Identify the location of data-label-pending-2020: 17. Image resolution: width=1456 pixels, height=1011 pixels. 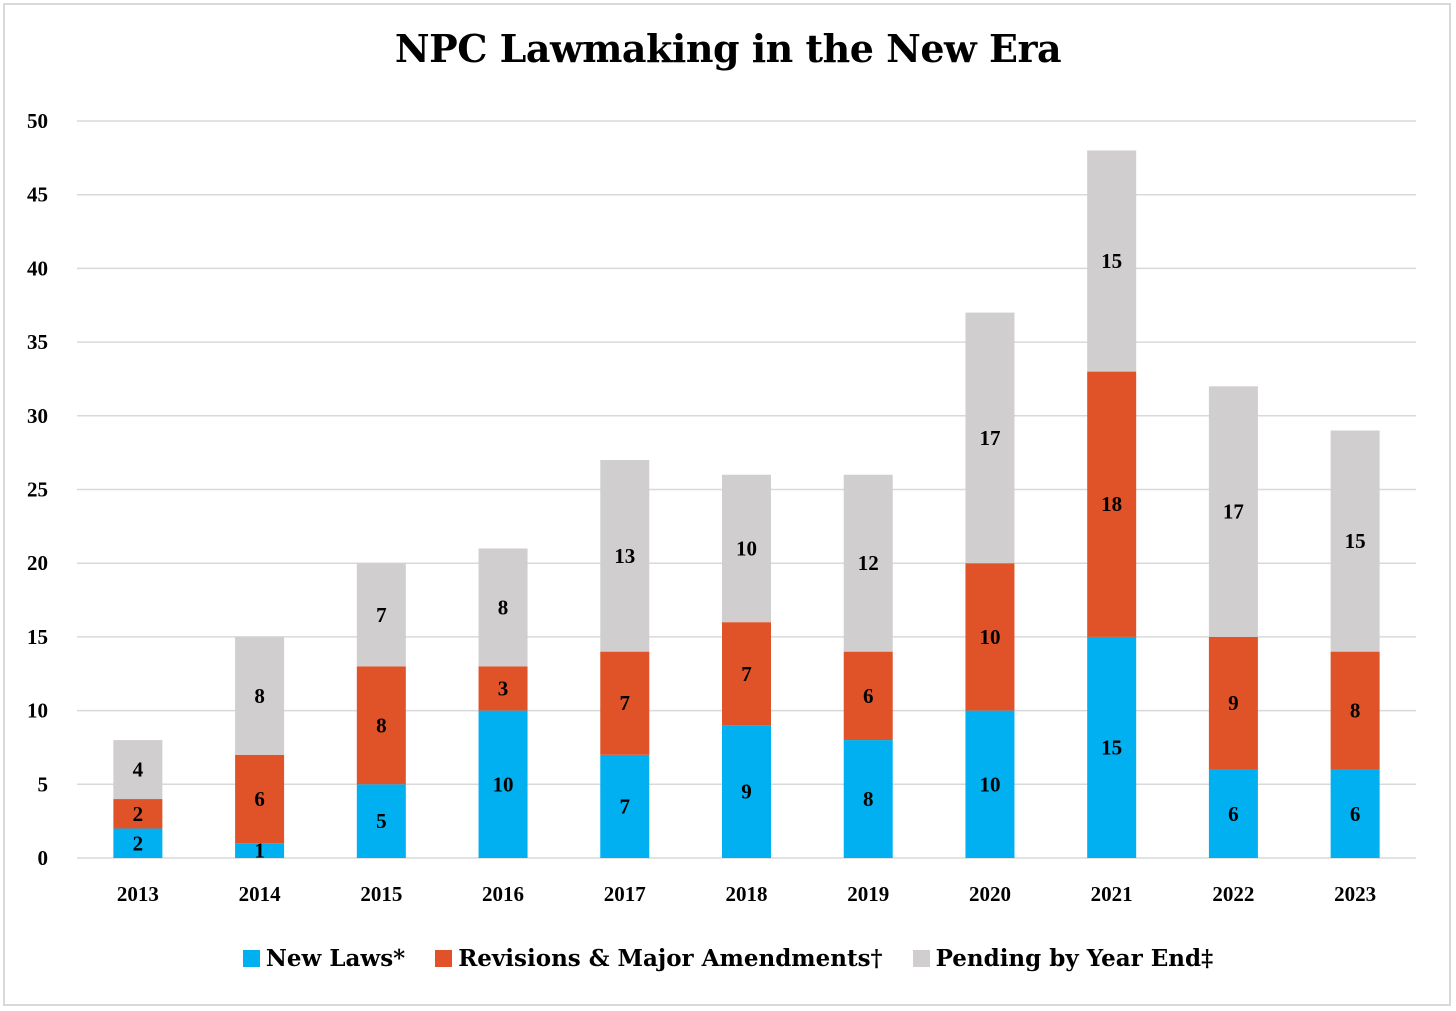
(989, 438).